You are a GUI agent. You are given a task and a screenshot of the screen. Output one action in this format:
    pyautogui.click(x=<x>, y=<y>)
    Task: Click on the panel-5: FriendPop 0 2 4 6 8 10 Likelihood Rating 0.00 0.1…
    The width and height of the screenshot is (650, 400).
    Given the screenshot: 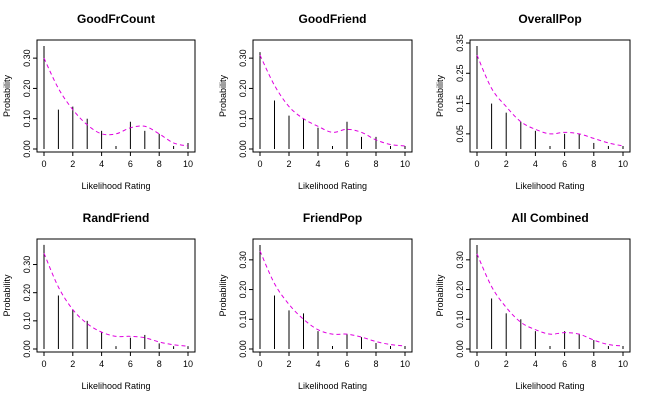 What is the action you would take?
    pyautogui.click(x=315, y=301)
    